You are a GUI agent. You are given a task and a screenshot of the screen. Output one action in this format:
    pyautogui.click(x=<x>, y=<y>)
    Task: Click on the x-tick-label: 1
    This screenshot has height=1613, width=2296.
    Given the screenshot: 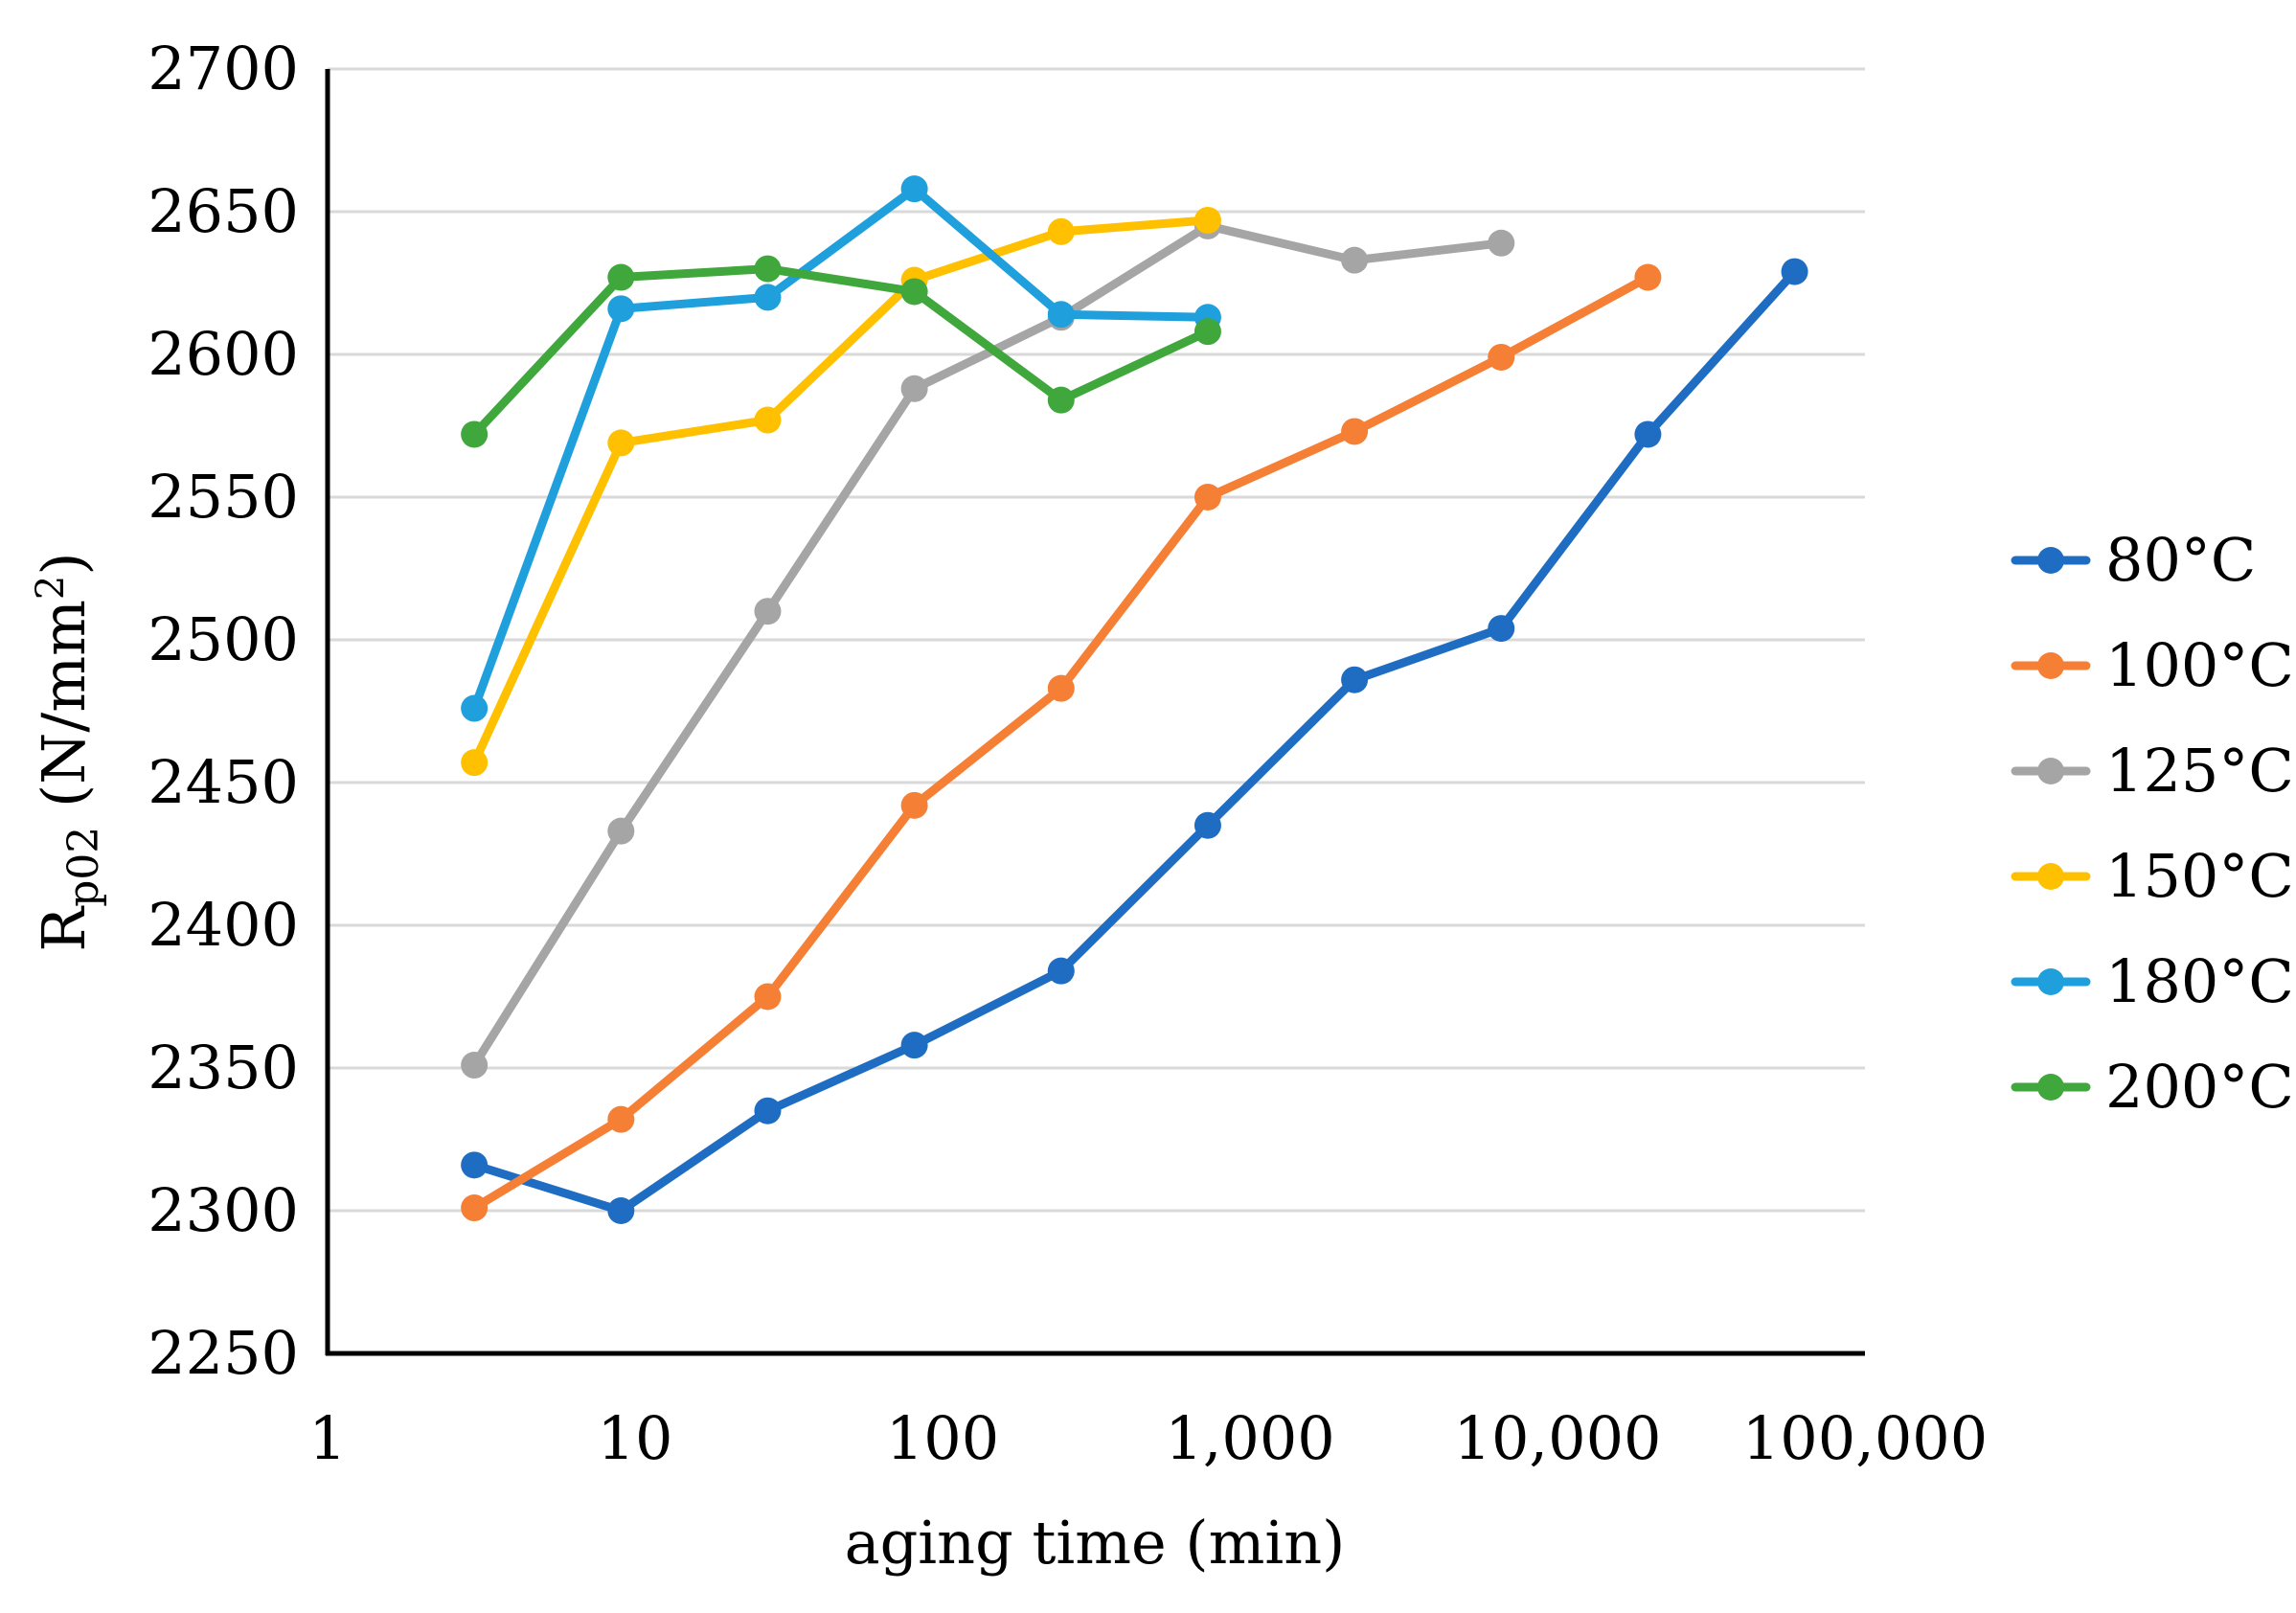 What is the action you would take?
    pyautogui.click(x=327, y=1438)
    